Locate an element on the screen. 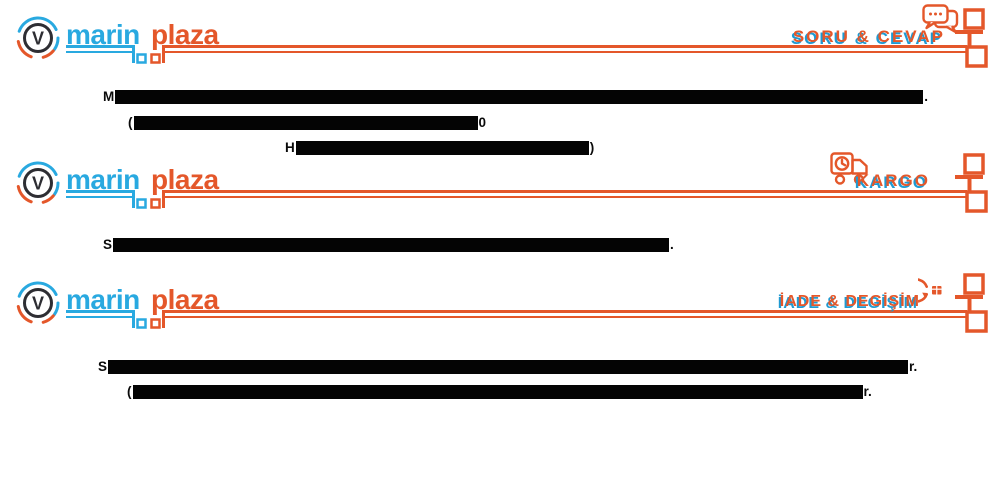 This screenshot has height=500, width=1000. redacted-text-line: S. is located at coordinates (388, 245).